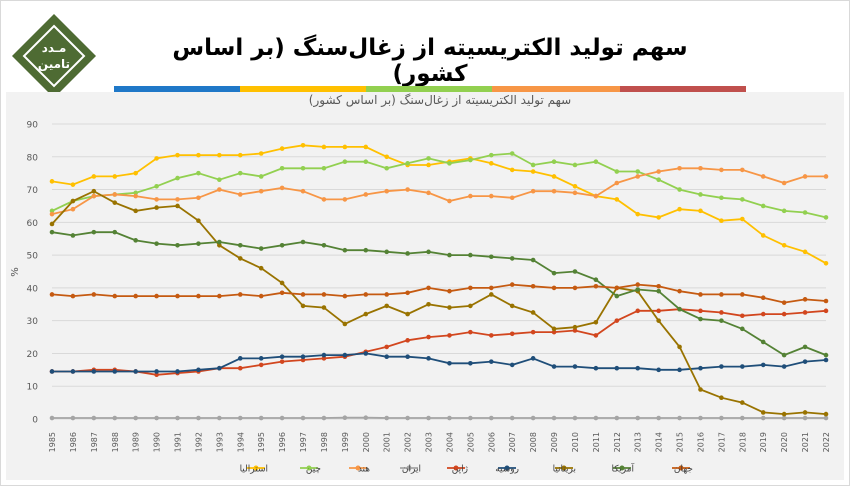 Image resolution: width=850 pixels, height=486 pixels. What do you see at coordinates (54, 64) in the screenshot?
I see `logo-line-2: تامین` at bounding box center [54, 64].